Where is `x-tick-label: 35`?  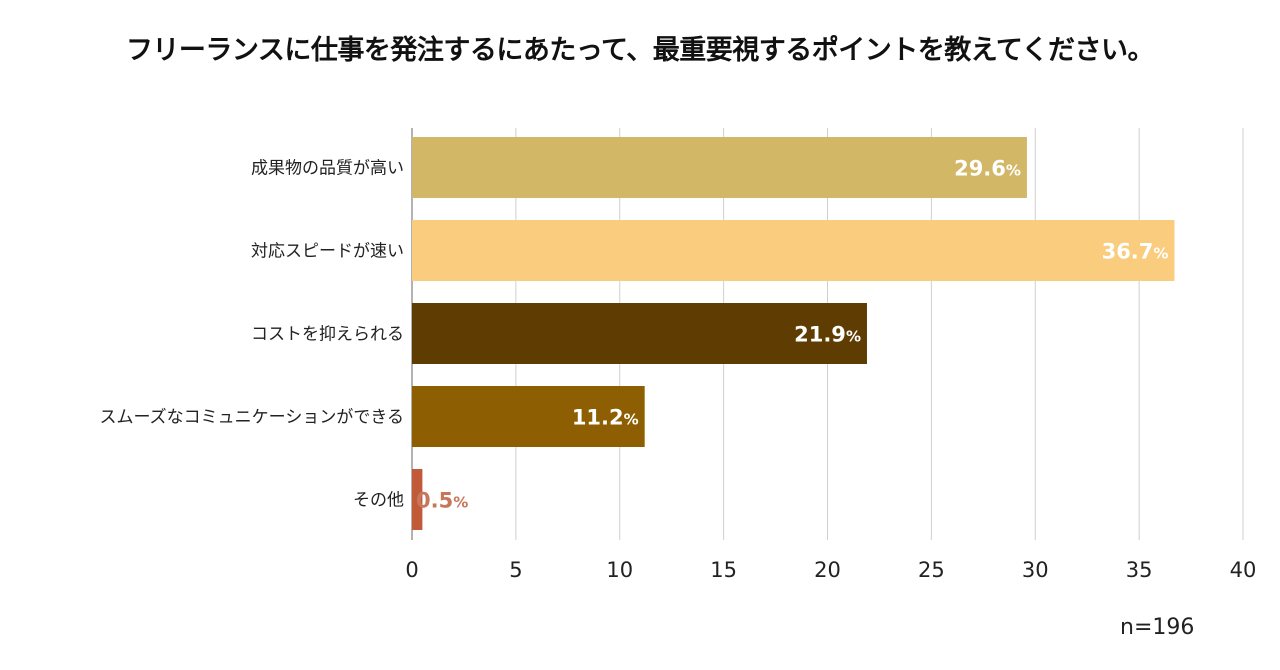
x-tick-label: 35 is located at coordinates (1139, 570).